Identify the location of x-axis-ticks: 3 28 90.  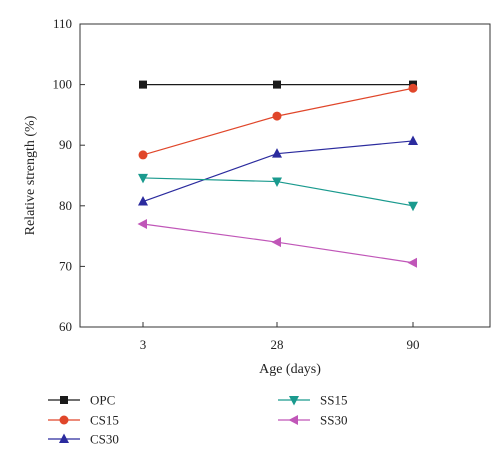
(280, 337).